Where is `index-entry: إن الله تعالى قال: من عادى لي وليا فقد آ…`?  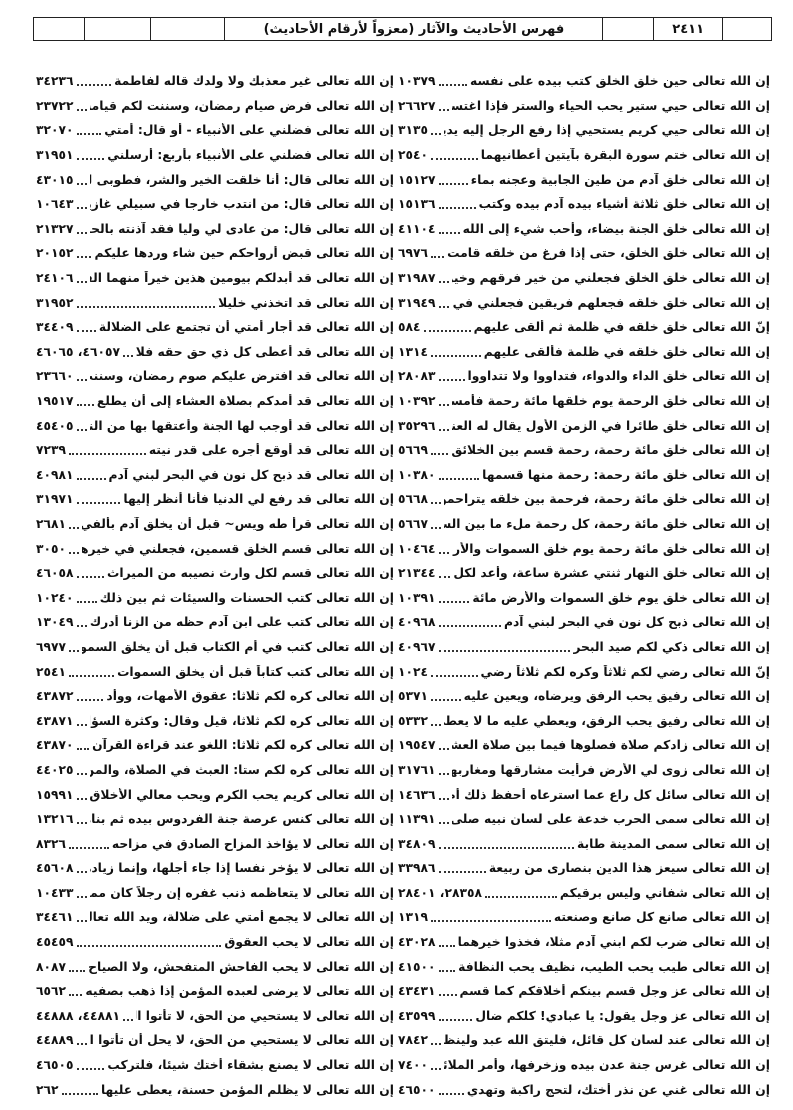 index-entry: إن الله تعالى قال: من عادى لي وليا فقد آ… is located at coordinates (215, 229).